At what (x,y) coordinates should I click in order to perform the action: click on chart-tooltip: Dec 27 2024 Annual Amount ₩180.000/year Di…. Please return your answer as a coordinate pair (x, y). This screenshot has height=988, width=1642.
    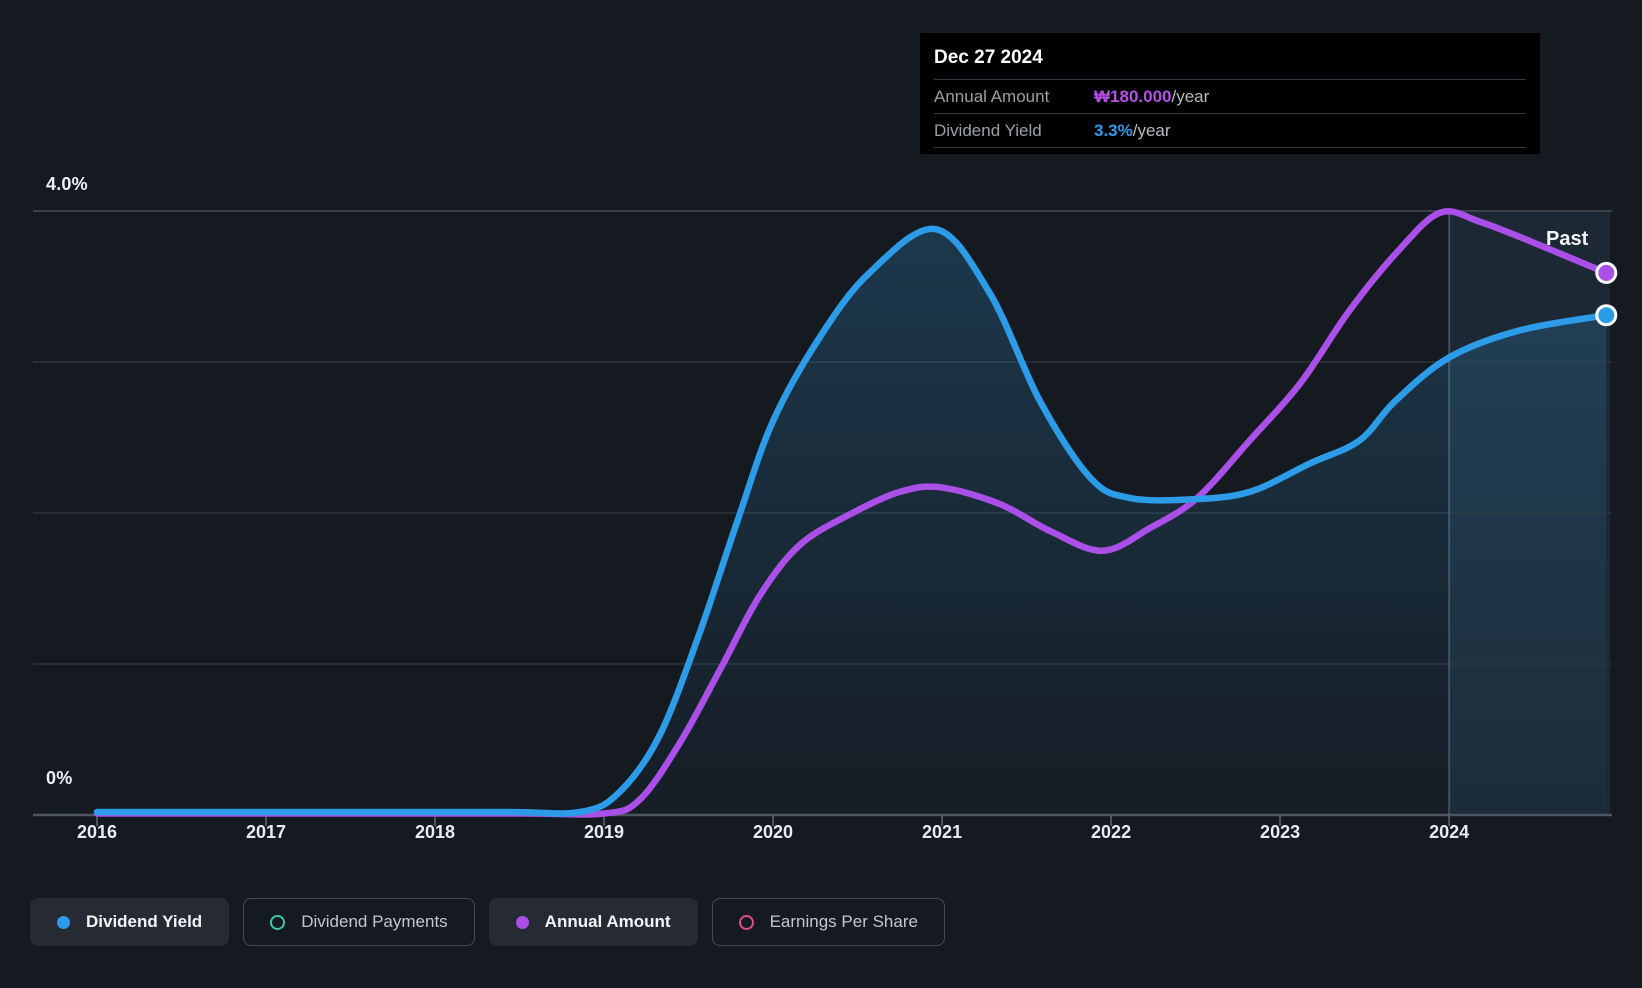
    Looking at the image, I should click on (1230, 93).